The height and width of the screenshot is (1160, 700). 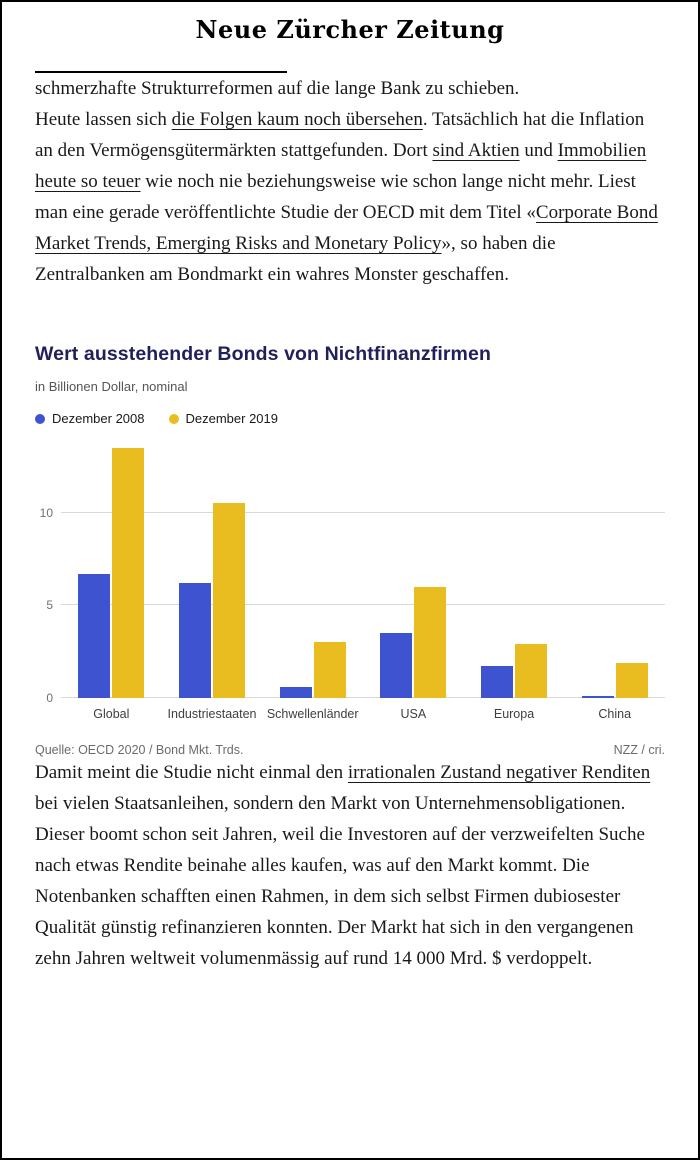 I want to click on legend-item-dezember-2019: Dezember 2019, so click(x=223, y=418).